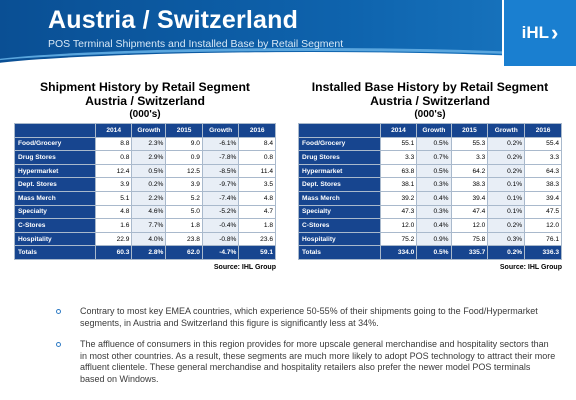 The height and width of the screenshot is (400, 576). I want to click on table-cell: 7.7%, so click(149, 225).